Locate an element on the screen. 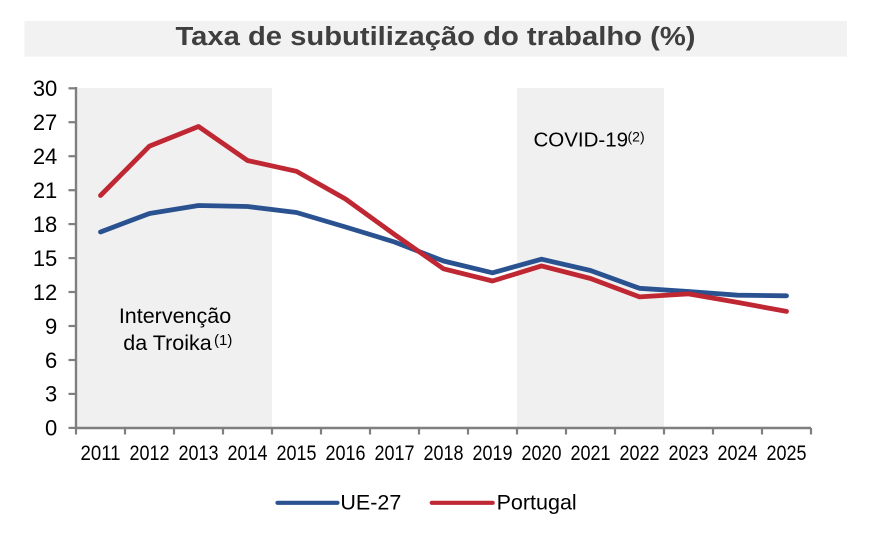 The width and height of the screenshot is (895, 535). svg-text: 2012 is located at coordinates (150, 453).